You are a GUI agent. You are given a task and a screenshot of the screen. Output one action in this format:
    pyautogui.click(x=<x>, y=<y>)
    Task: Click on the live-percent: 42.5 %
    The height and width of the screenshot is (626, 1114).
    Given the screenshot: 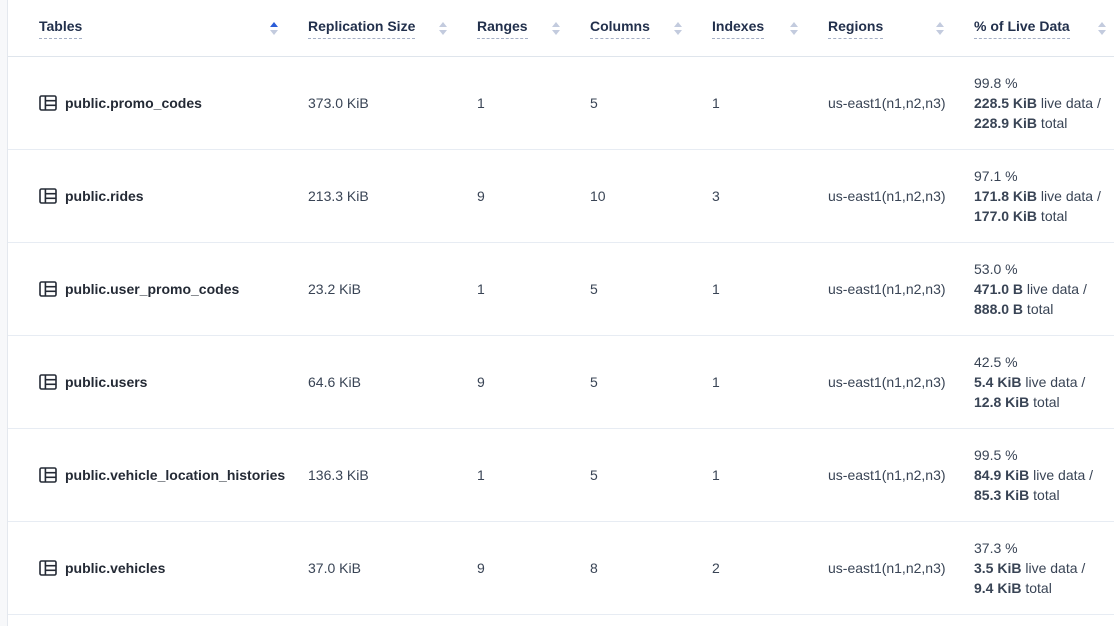 What is the action you would take?
    pyautogui.click(x=996, y=362)
    